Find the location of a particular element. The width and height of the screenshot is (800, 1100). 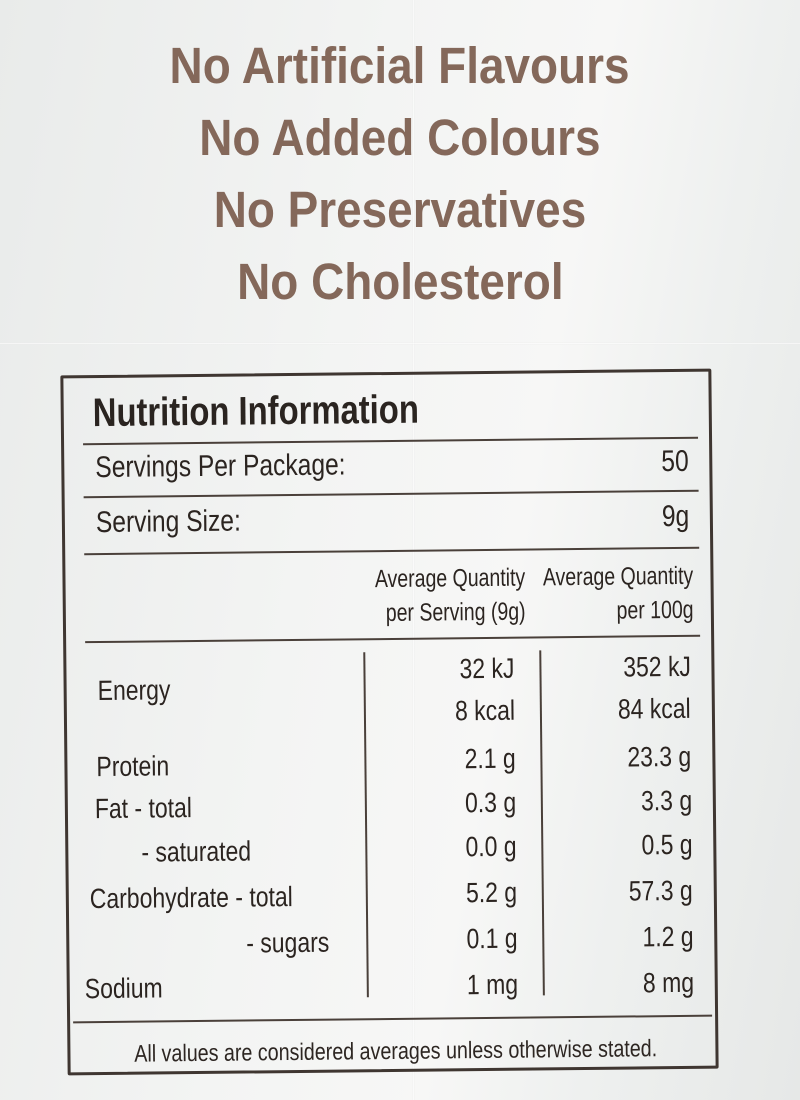

nutrient-label-carbohydrate-total: Carbohydrate - total is located at coordinates (191, 898).